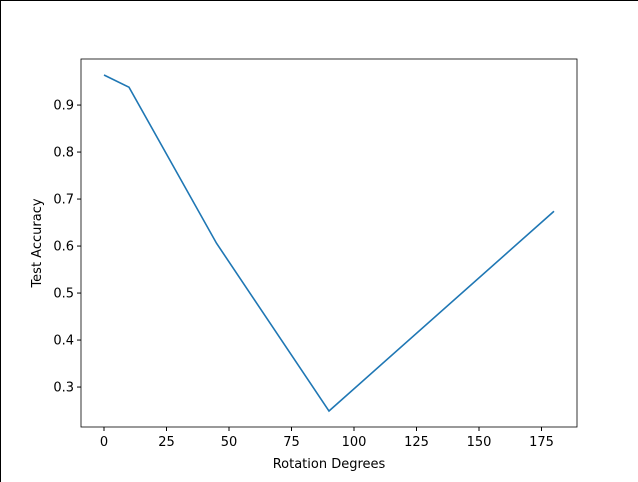 The image size is (638, 482). What do you see at coordinates (63, 294) in the screenshot?
I see `y-tick-label: 0.5` at bounding box center [63, 294].